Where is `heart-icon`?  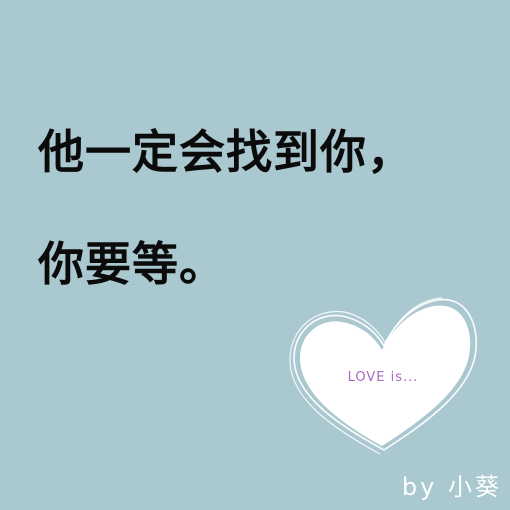
heart-icon is located at coordinates (383, 376).